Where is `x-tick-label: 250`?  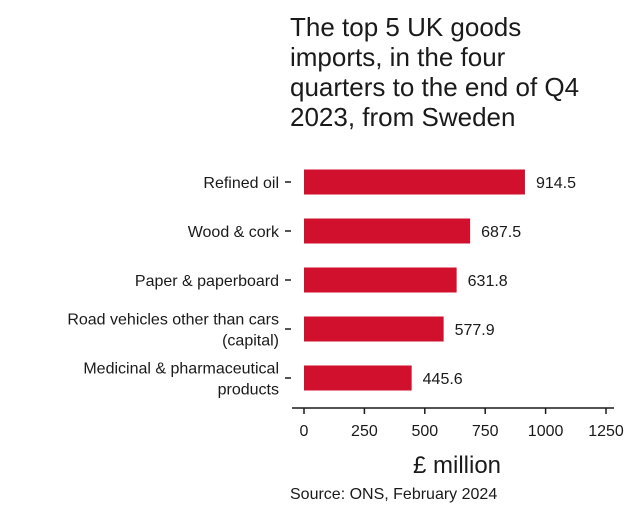
x-tick-label: 250 is located at coordinates (364, 431).